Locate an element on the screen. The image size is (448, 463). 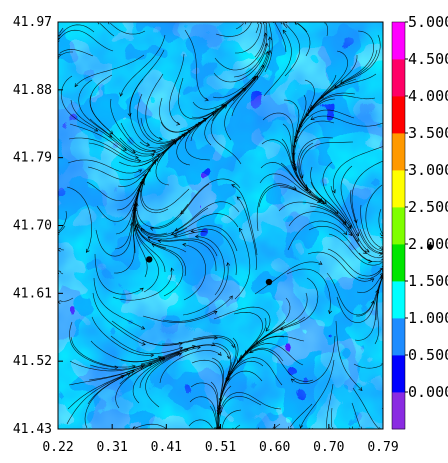
markers is located at coordinates (209, 271).